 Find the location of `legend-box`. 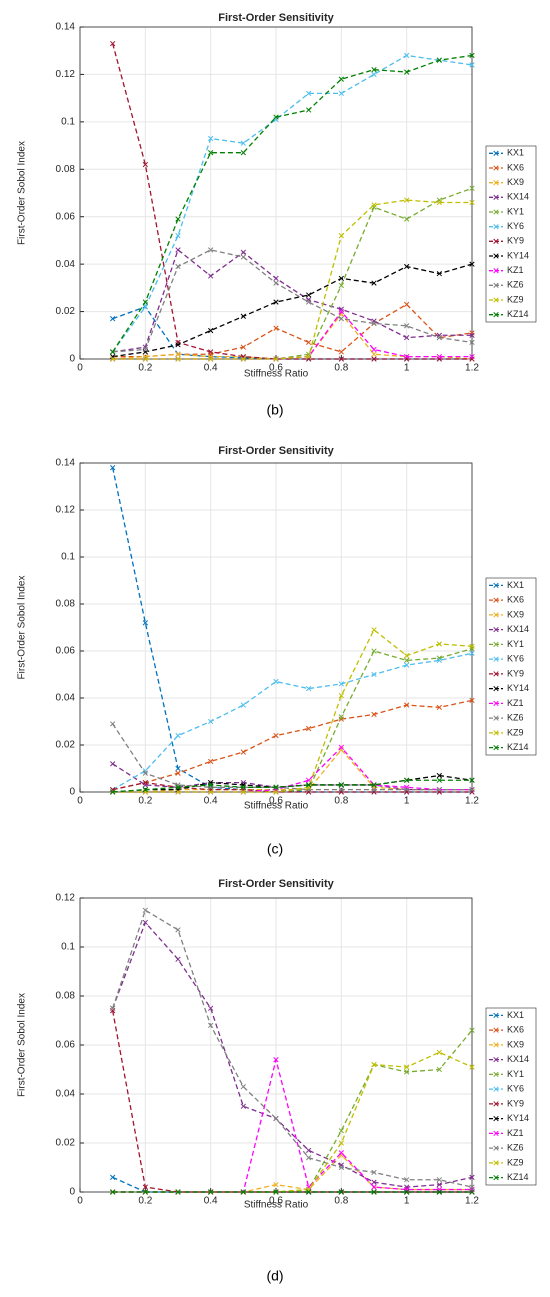

legend-box is located at coordinates (511, 234).